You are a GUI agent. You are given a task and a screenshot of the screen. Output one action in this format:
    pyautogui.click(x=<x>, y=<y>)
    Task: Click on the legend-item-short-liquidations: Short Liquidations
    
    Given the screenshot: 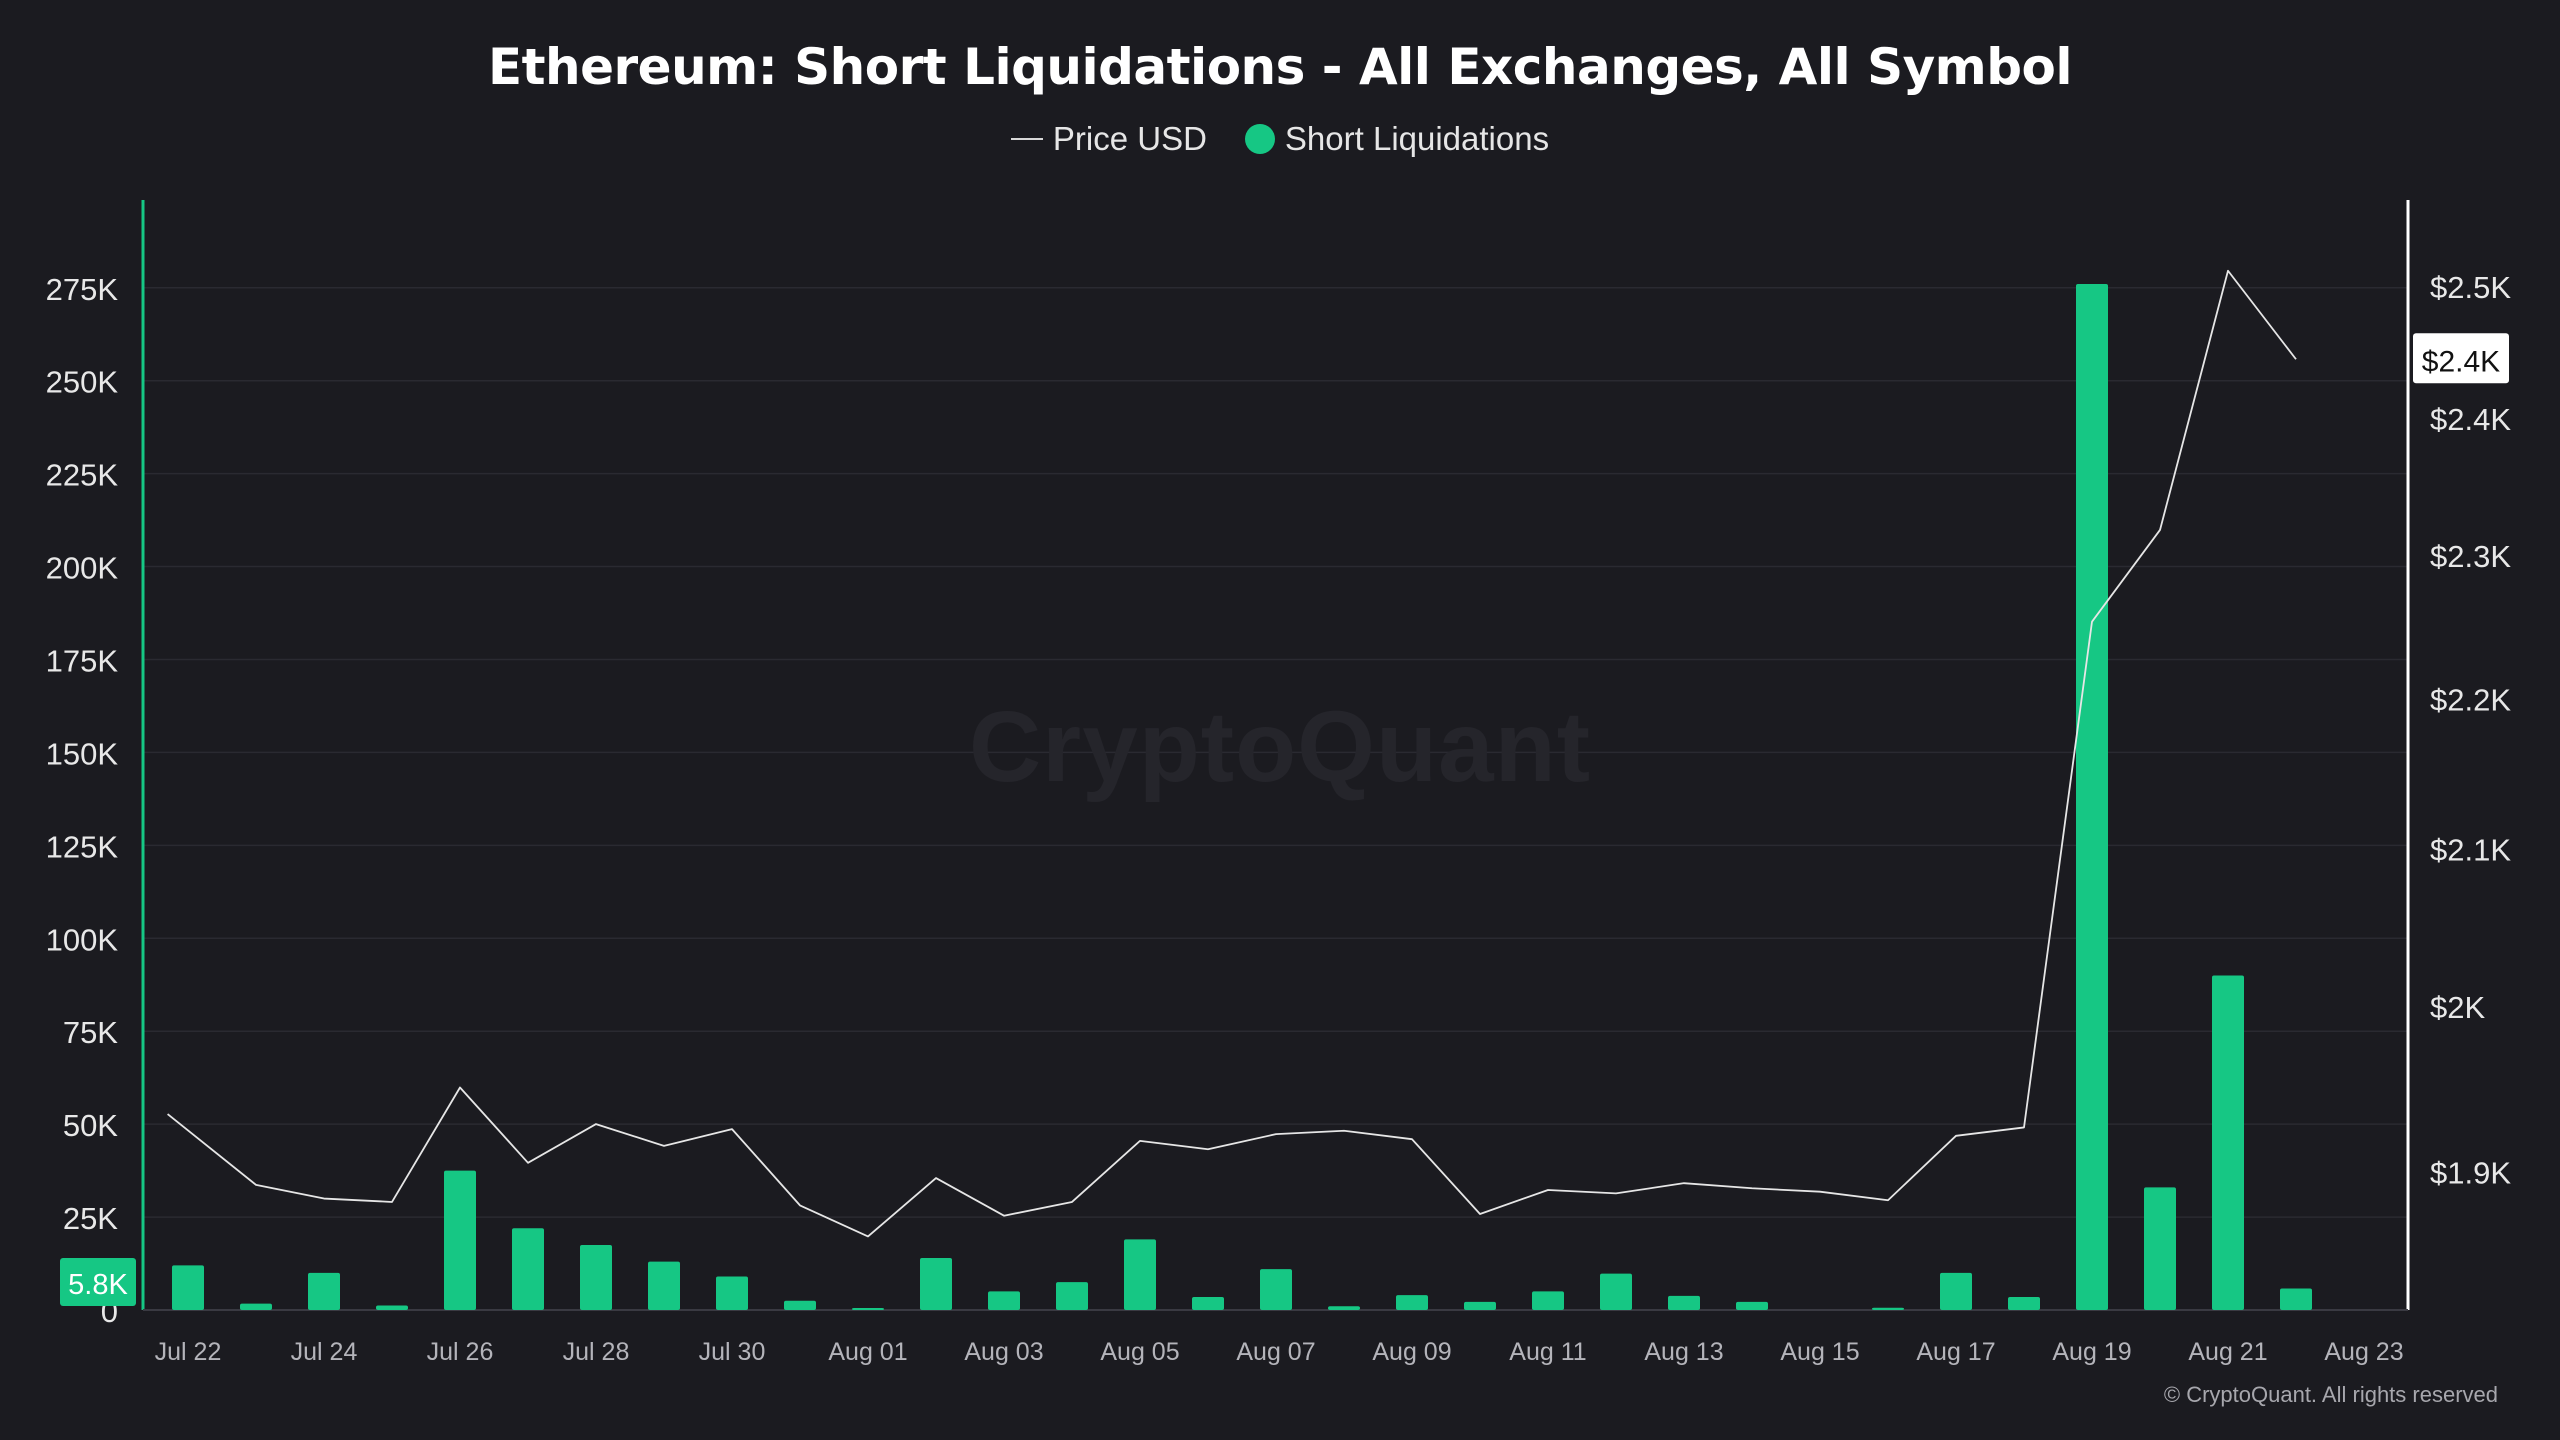 What is the action you would take?
    pyautogui.click(x=1397, y=139)
    